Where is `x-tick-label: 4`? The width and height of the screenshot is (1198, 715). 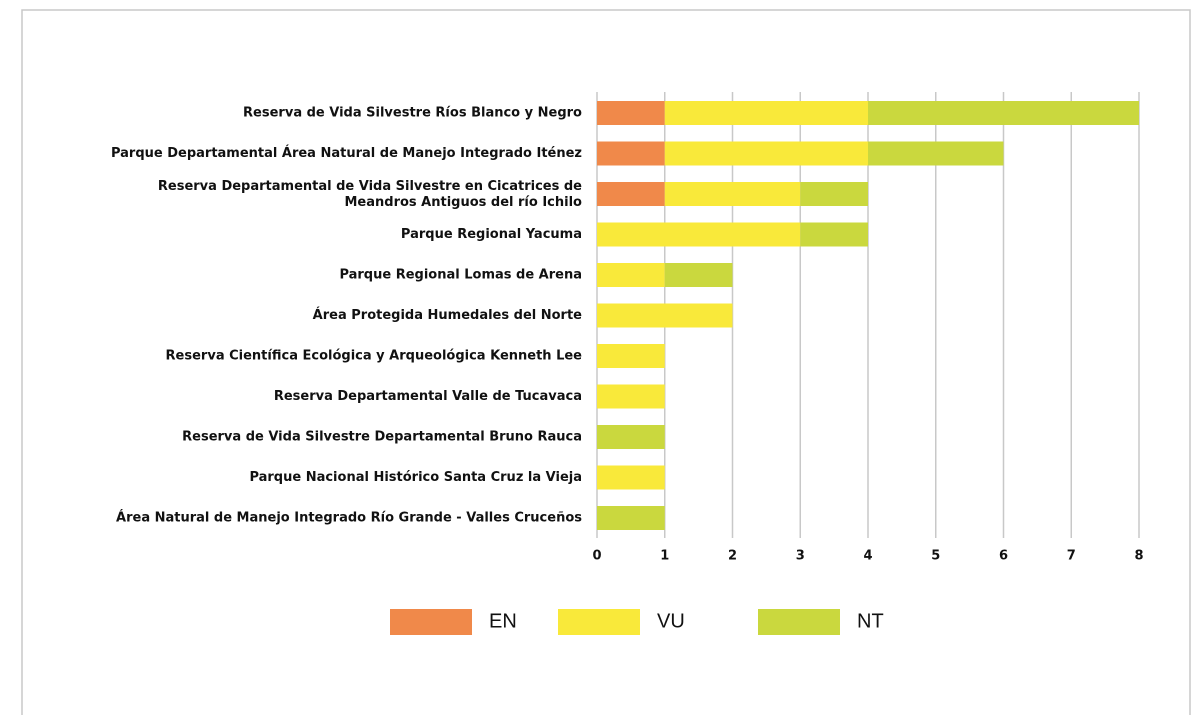
x-tick-label: 4 is located at coordinates (867, 556).